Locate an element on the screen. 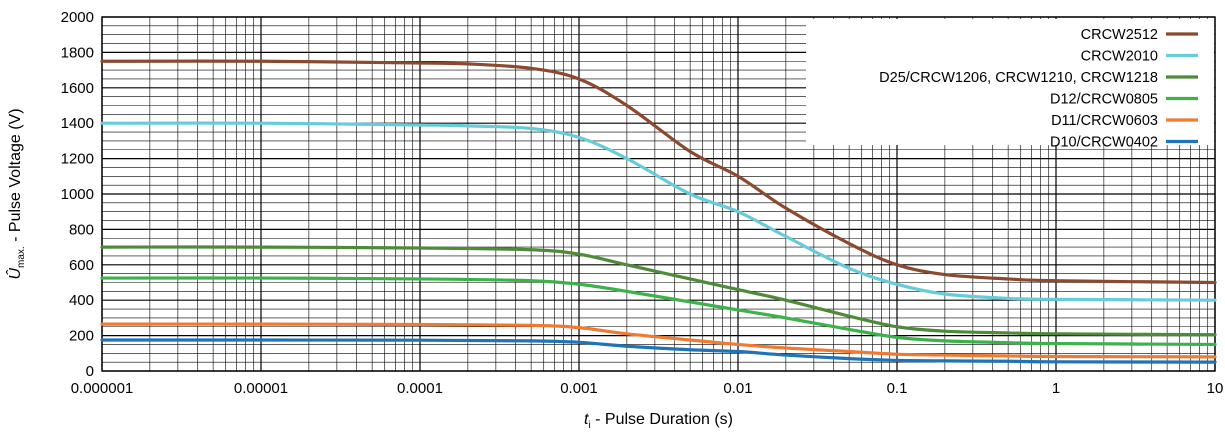  y-tick-labels: 0 200 400 600 800 1000 1200 1400 1600 1800 2000 is located at coordinates (77, 194).